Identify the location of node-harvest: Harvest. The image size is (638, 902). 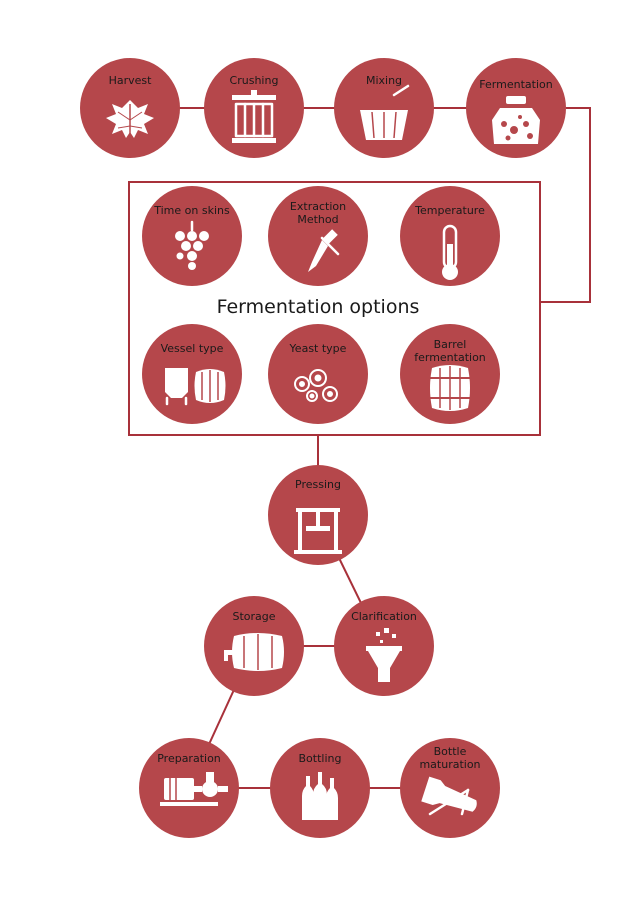
(130, 108).